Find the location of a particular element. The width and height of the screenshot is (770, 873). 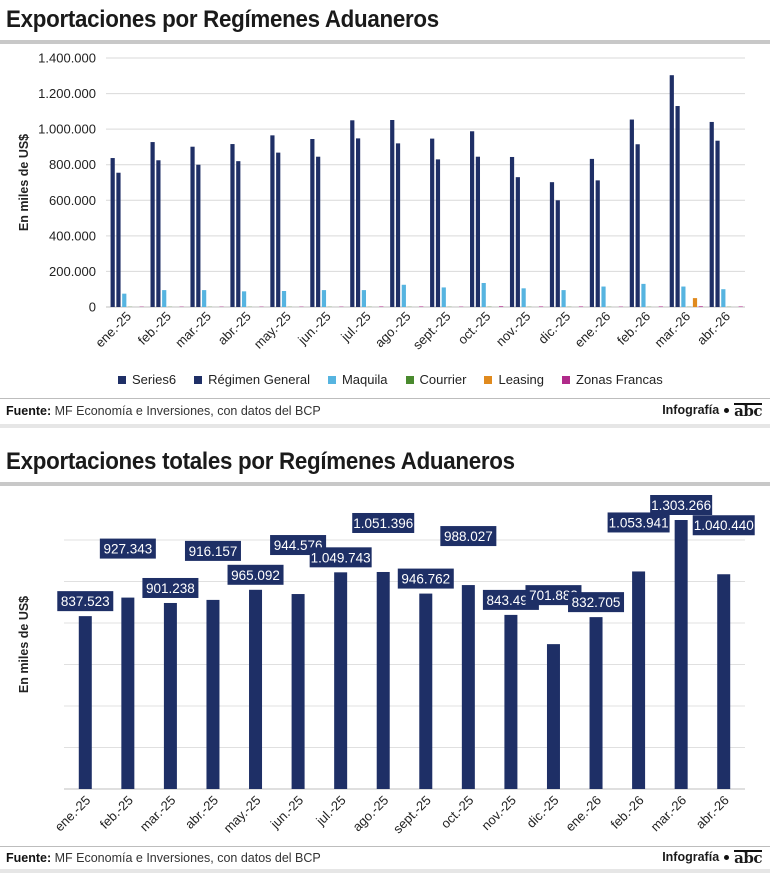

legend-item: Zonas Francas is located at coordinates (612, 379).